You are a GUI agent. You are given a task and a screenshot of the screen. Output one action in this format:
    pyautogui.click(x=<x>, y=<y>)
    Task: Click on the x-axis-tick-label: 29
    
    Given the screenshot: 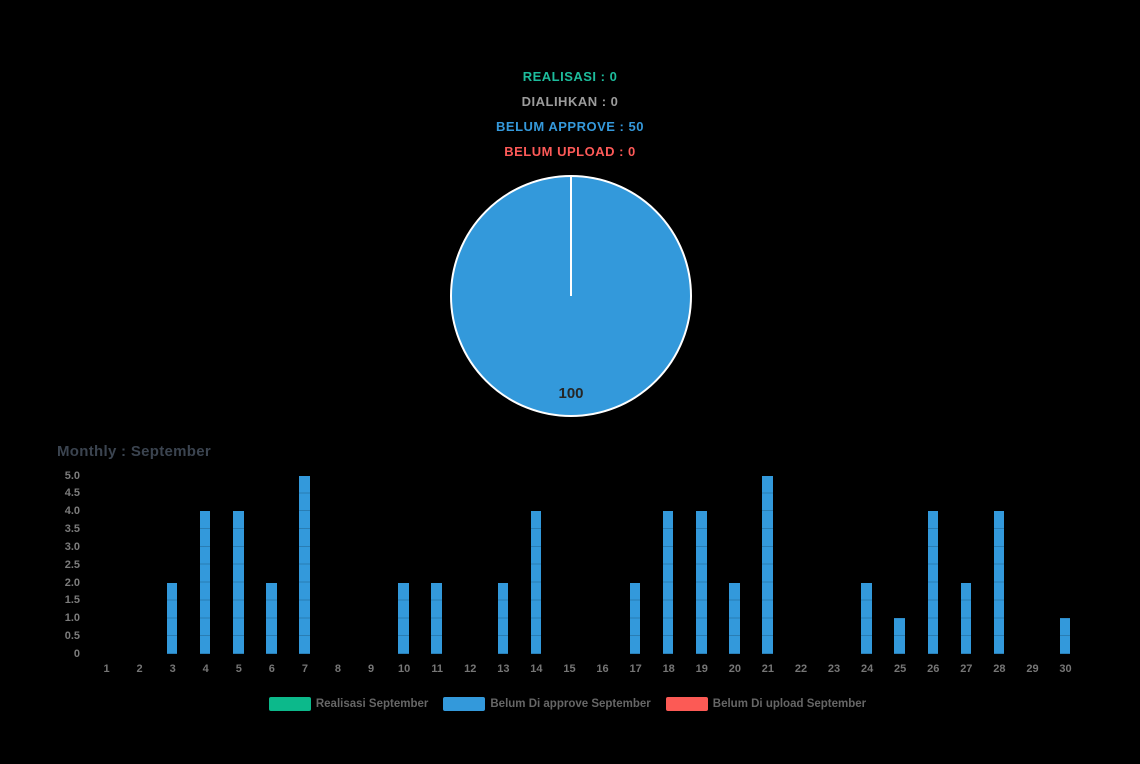 What is the action you would take?
    pyautogui.click(x=1032, y=669)
    